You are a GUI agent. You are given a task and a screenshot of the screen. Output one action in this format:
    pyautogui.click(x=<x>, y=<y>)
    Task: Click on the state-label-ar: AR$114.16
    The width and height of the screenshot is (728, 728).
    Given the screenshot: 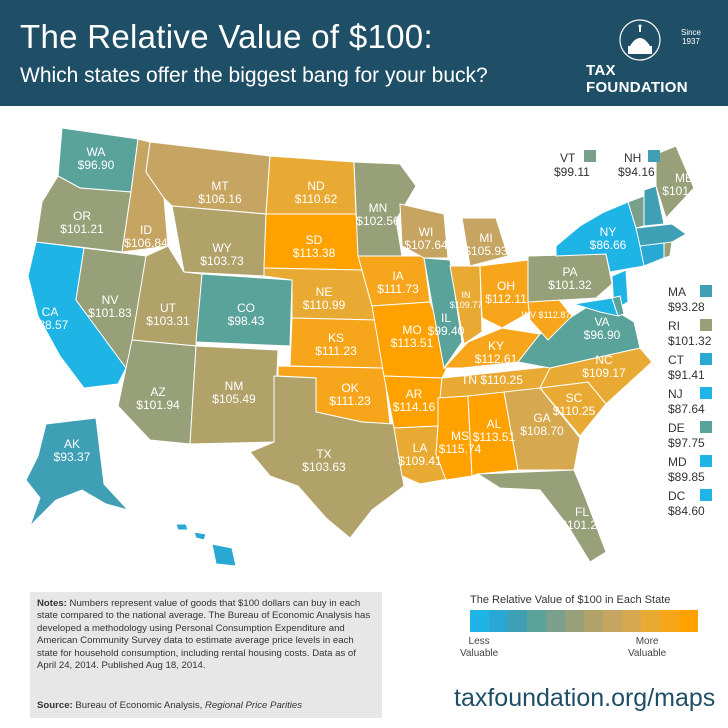 What is the action you would take?
    pyautogui.click(x=414, y=400)
    